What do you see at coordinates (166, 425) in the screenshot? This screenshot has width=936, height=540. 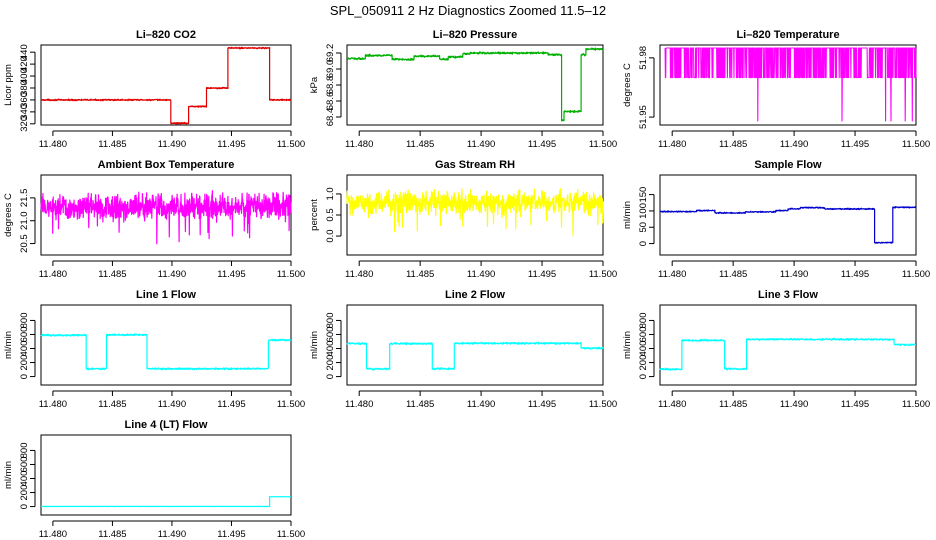 I see `panel-title: Line 4 (LT) Flow` at bounding box center [166, 425].